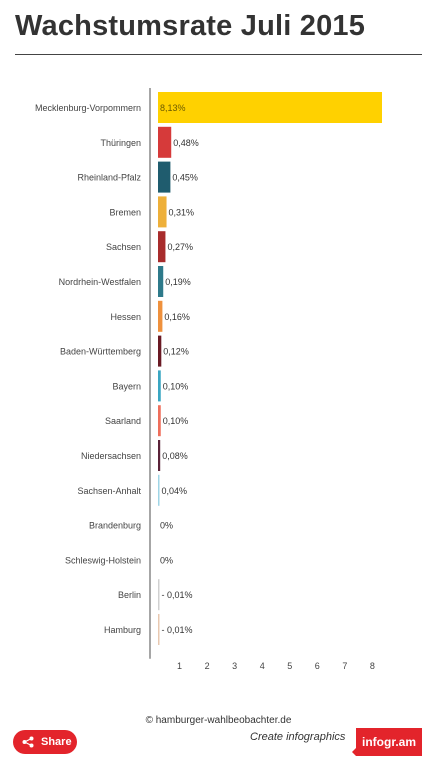  I want to click on x-tick-label: 6, so click(317, 666).